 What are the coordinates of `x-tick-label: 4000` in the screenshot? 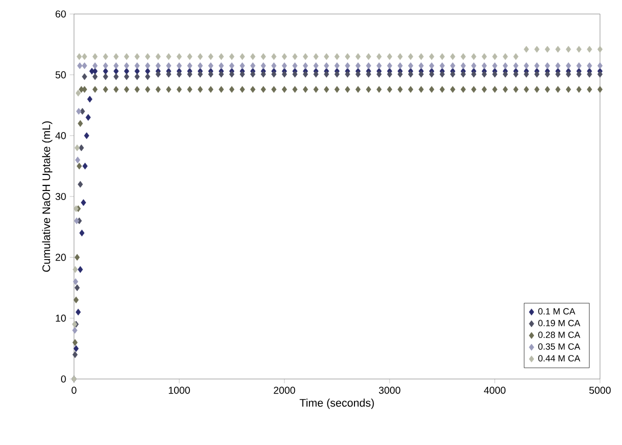 It's located at (495, 390).